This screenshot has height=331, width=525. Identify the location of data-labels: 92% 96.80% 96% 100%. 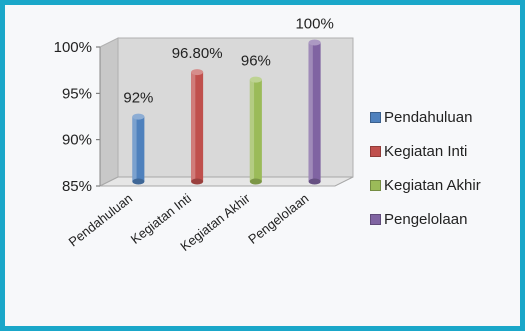
(228, 61).